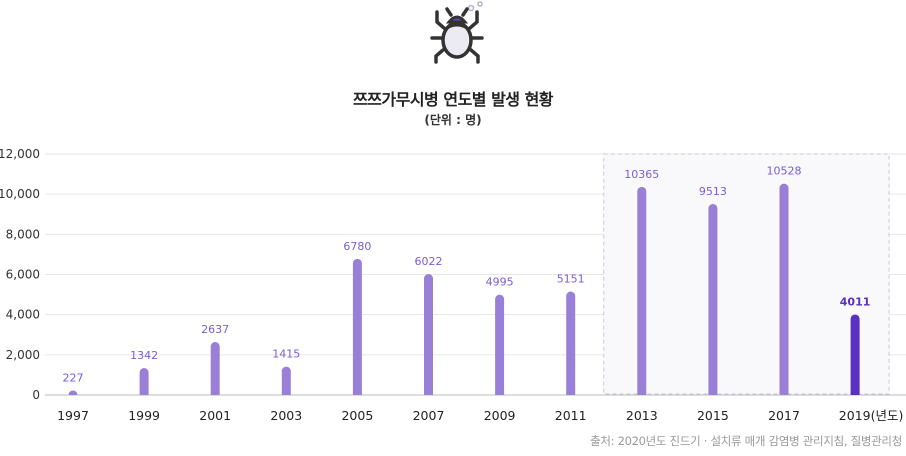  Describe the element at coordinates (642, 415) in the screenshot. I see `x-tick-label: 2013` at that location.